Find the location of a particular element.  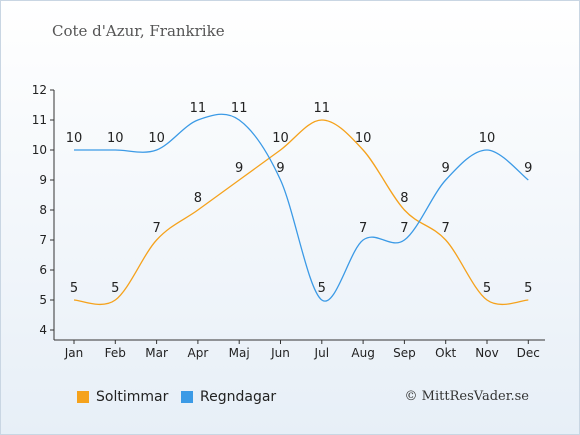

data-point-regndagar-dec is located at coordinates (528, 180).